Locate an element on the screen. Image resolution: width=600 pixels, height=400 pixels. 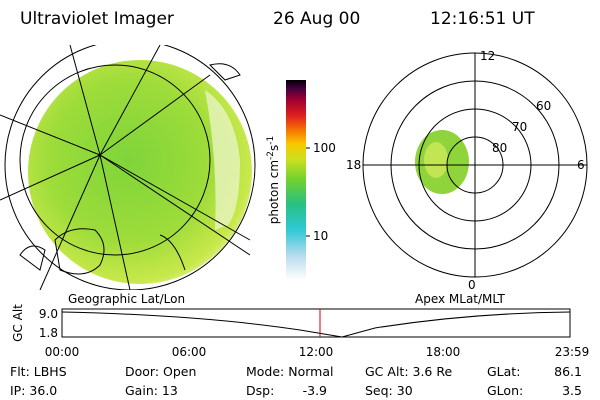
footer-field: Door: Open is located at coordinates (160, 371).